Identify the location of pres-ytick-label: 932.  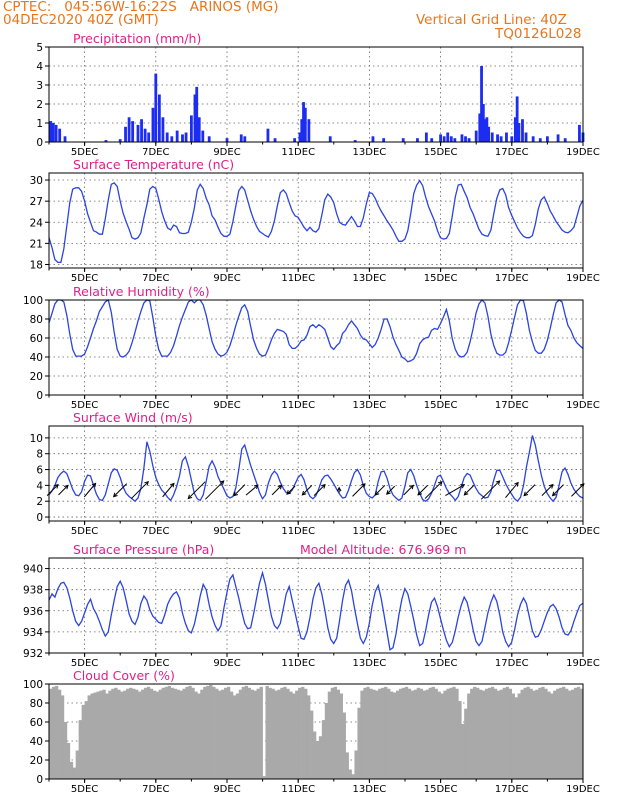
(33, 654).